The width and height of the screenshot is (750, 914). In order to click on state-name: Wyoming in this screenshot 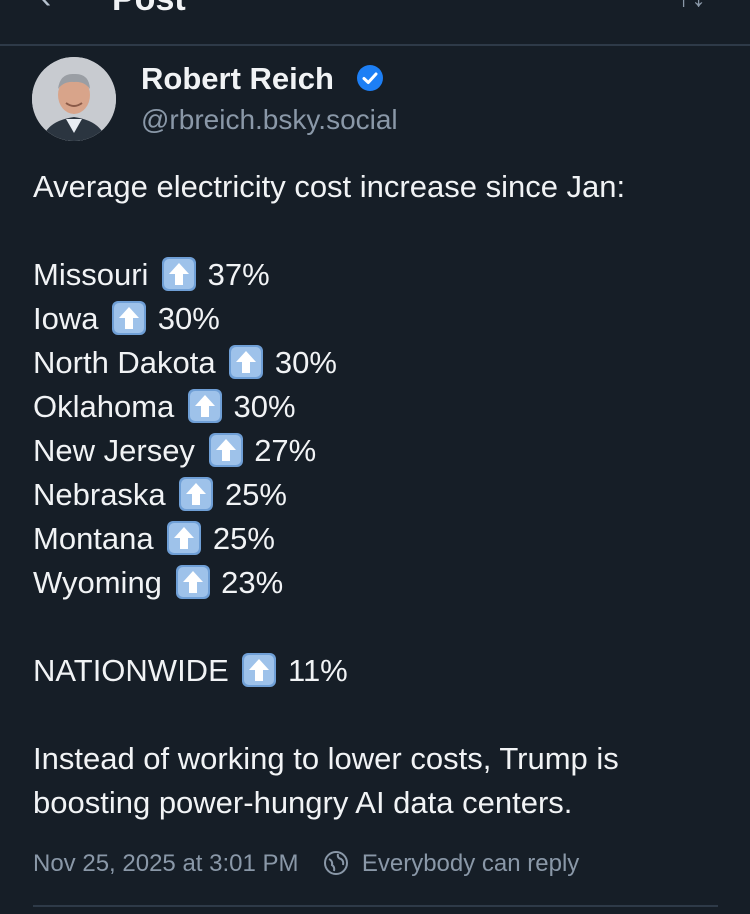, I will do `click(97, 582)`.